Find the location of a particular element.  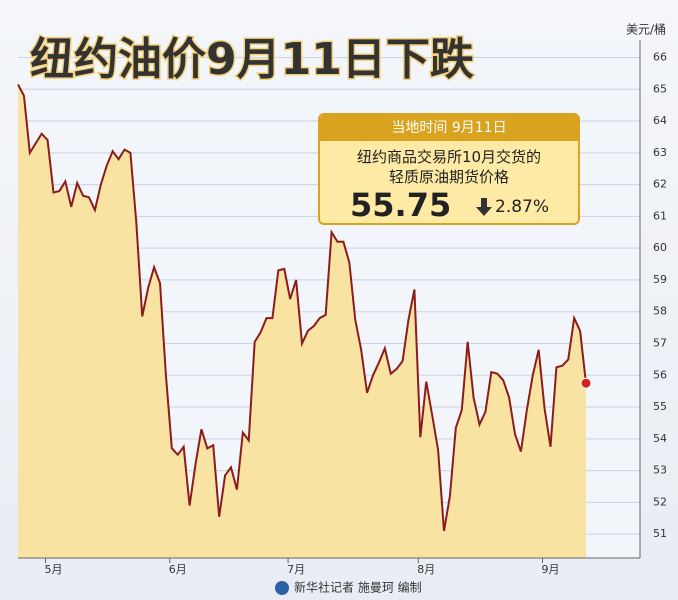

chart-title: 纽约油价9月11日下跌 is located at coordinates (252, 59).